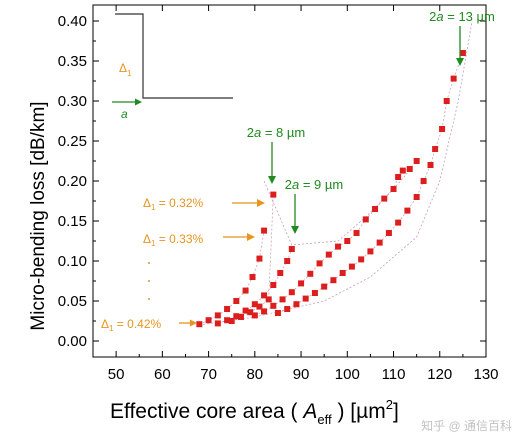 The image size is (518, 436). What do you see at coordinates (254, 412) in the screenshot?
I see `x-axis-label: Effective core area ( Aeff ) [µm2]` at bounding box center [254, 412].